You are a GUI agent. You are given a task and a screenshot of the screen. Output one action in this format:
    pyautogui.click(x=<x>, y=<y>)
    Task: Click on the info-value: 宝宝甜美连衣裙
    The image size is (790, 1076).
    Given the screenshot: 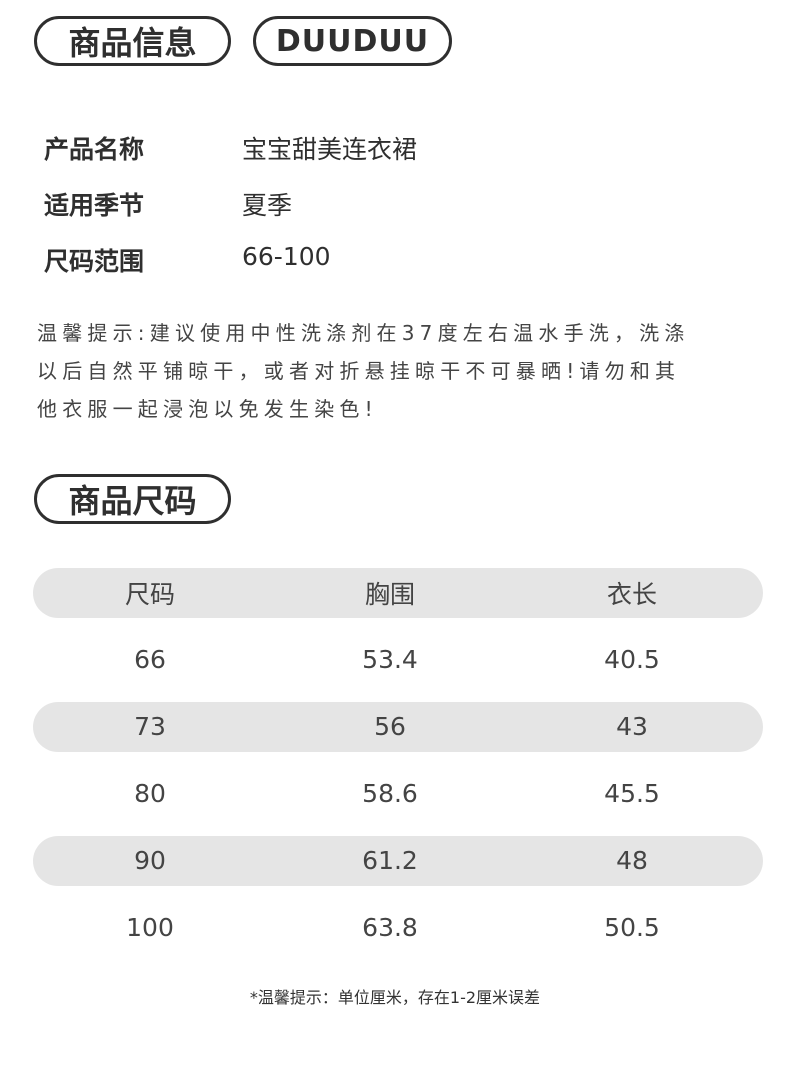 What is the action you would take?
    pyautogui.click(x=330, y=149)
    